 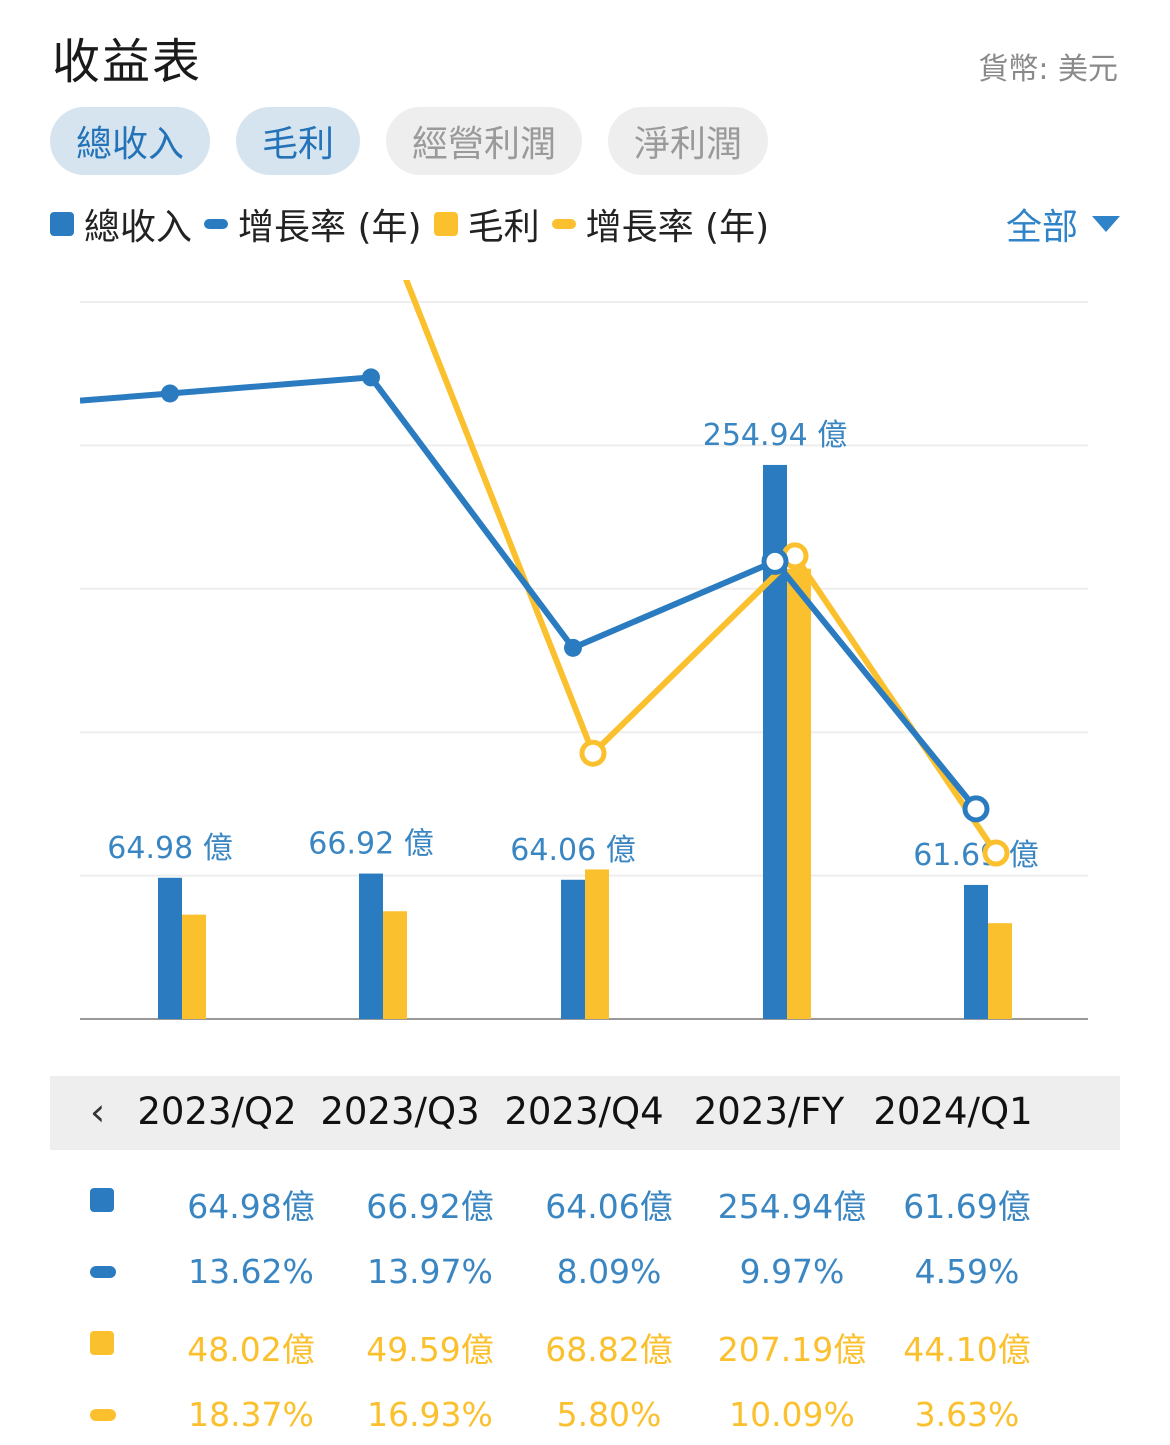 I want to click on period-label: 2024/Q1, so click(x=953, y=1111).